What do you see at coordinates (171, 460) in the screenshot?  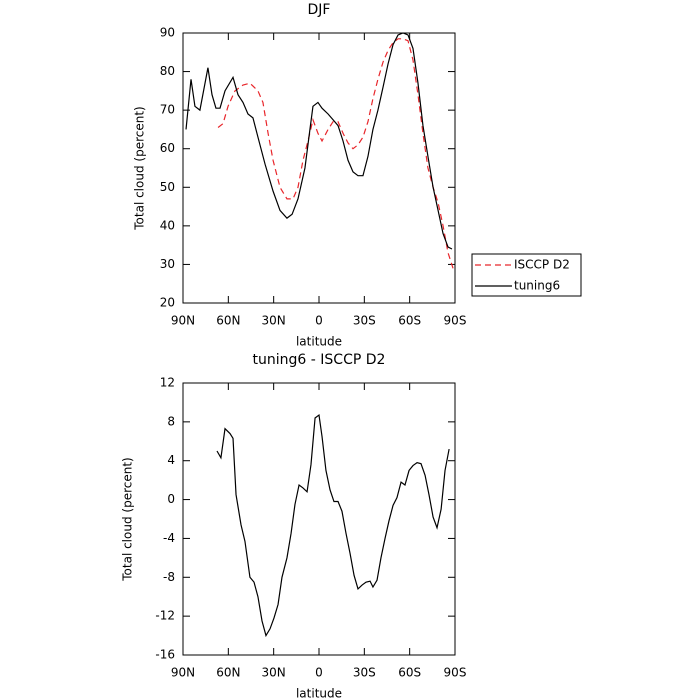 I see `y-tick-label: 4` at bounding box center [171, 460].